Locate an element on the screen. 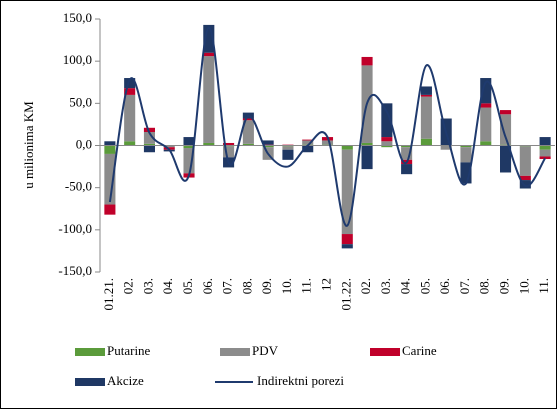 This screenshot has width=557, height=409. legend-label: Indirektni porezi is located at coordinates (300, 380).